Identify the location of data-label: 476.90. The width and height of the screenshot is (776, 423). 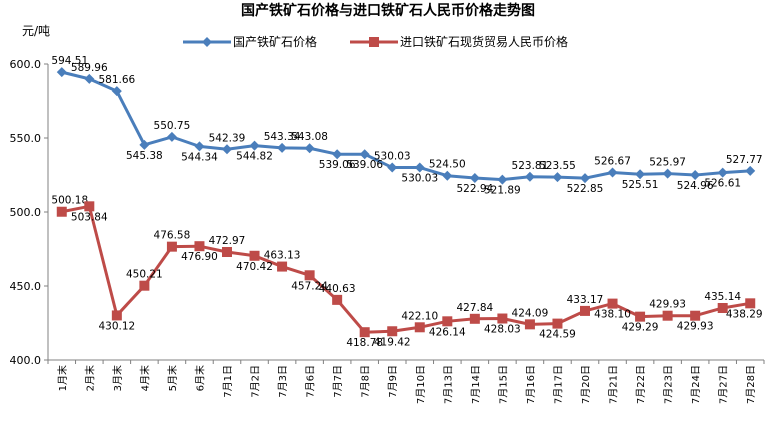
(199, 257).